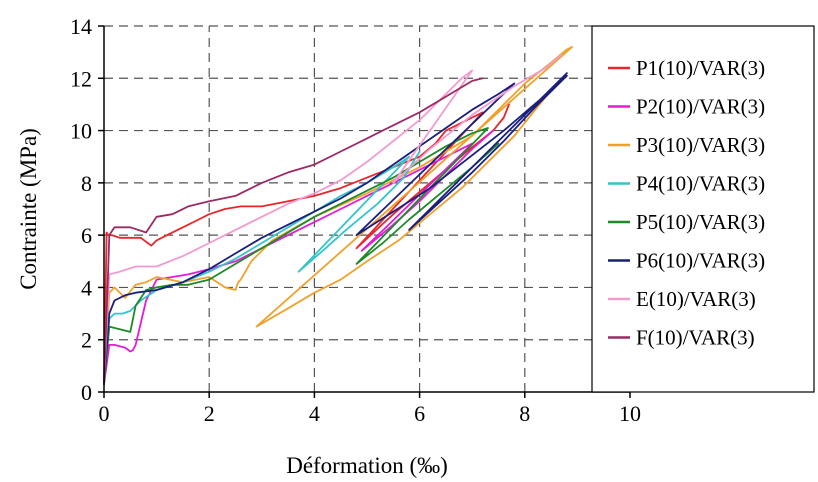 The width and height of the screenshot is (818, 482). Describe the element at coordinates (700, 68) in the screenshot. I see `legend-label-0: P1(10)/VAR(3)` at that location.